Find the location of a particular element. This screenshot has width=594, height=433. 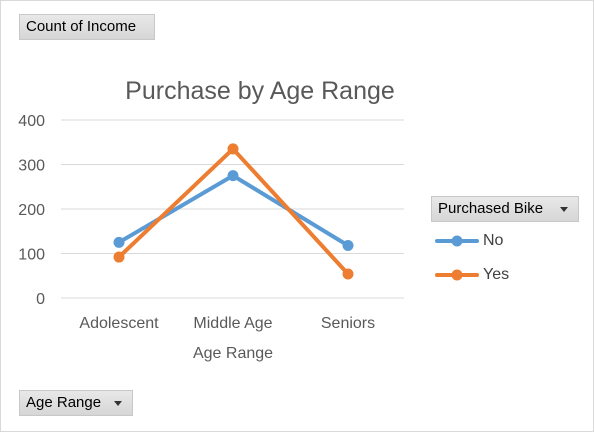

axis-dropdown-arrow-icon is located at coordinates (118, 403).